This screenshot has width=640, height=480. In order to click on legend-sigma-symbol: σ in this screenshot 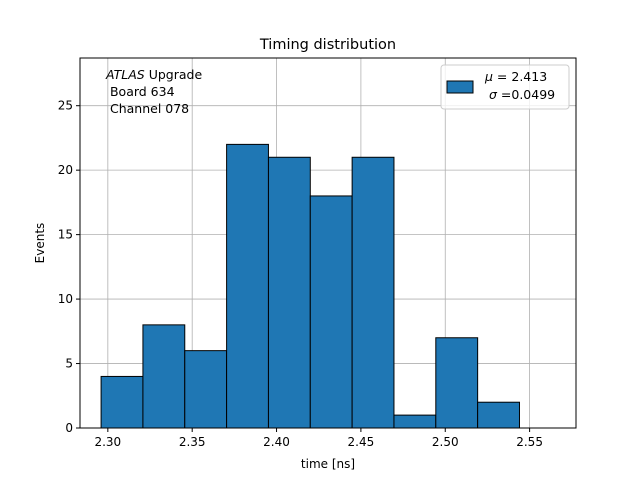, I will do `click(493, 94)`.